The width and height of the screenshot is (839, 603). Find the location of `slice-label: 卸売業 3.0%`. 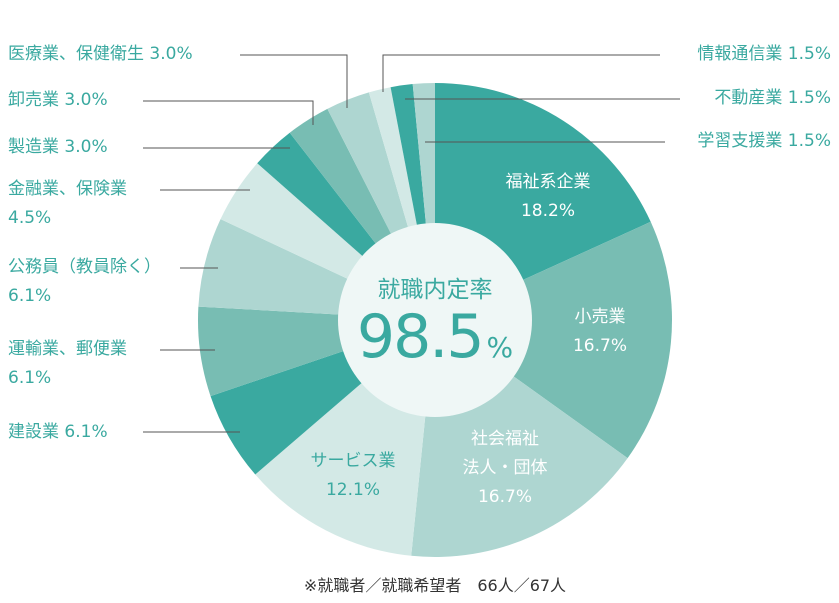

slice-label: 卸売業 3.0% is located at coordinates (58, 100).